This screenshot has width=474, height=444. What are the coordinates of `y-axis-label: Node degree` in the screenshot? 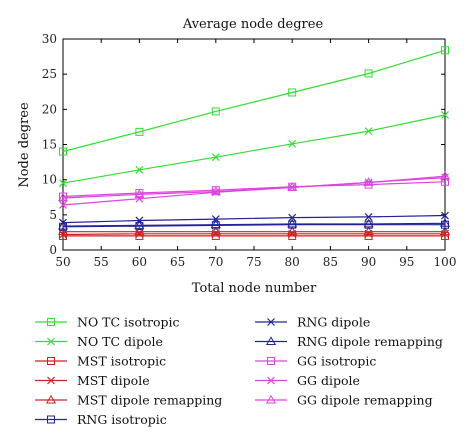 It's located at (24, 145).